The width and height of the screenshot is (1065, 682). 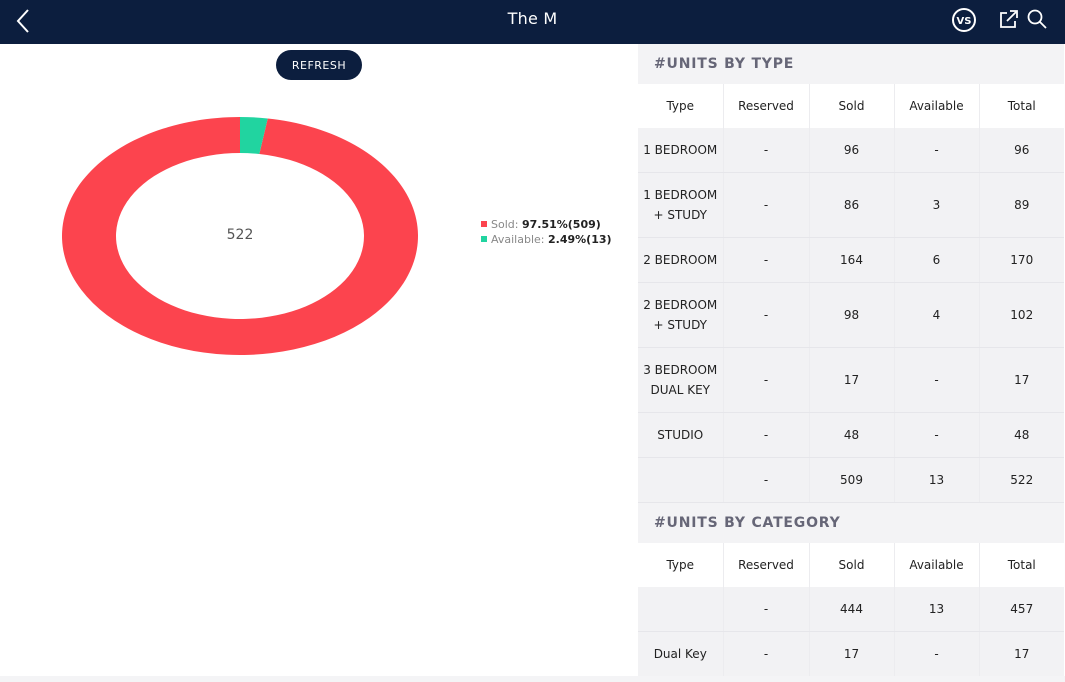 I want to click on type-cell: 1 BEDROOM + STUDY, so click(x=681, y=205).